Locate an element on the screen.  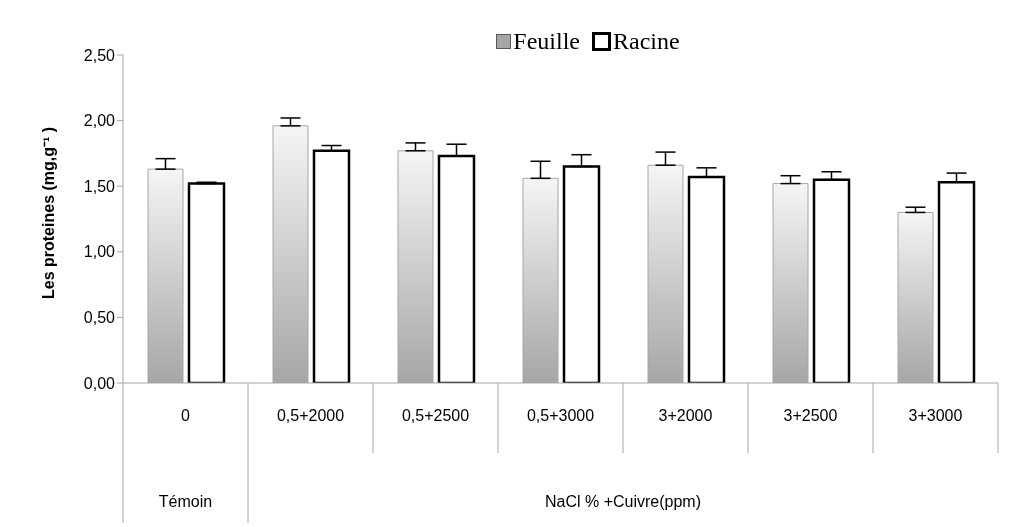
x-tick-label: 3+2500 is located at coordinates (810, 415).